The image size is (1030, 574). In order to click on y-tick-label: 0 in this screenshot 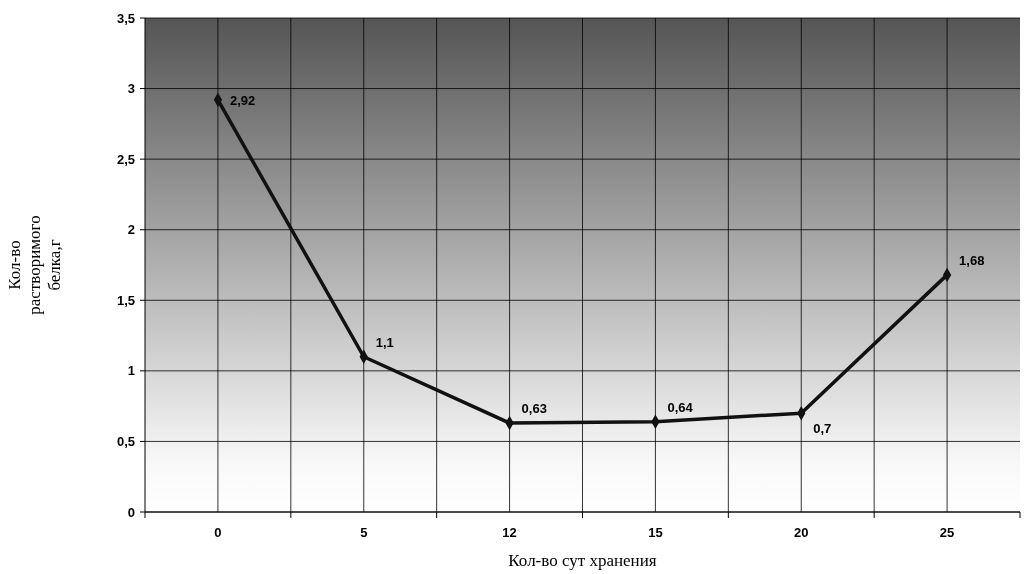, I will do `click(131, 512)`.